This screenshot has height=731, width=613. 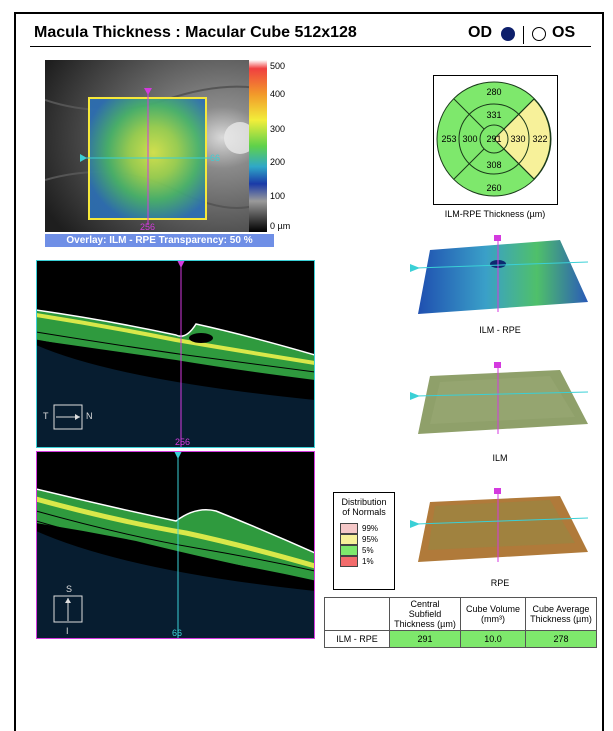 I want to click on fundus-marker-256: 256, so click(x=148, y=227).